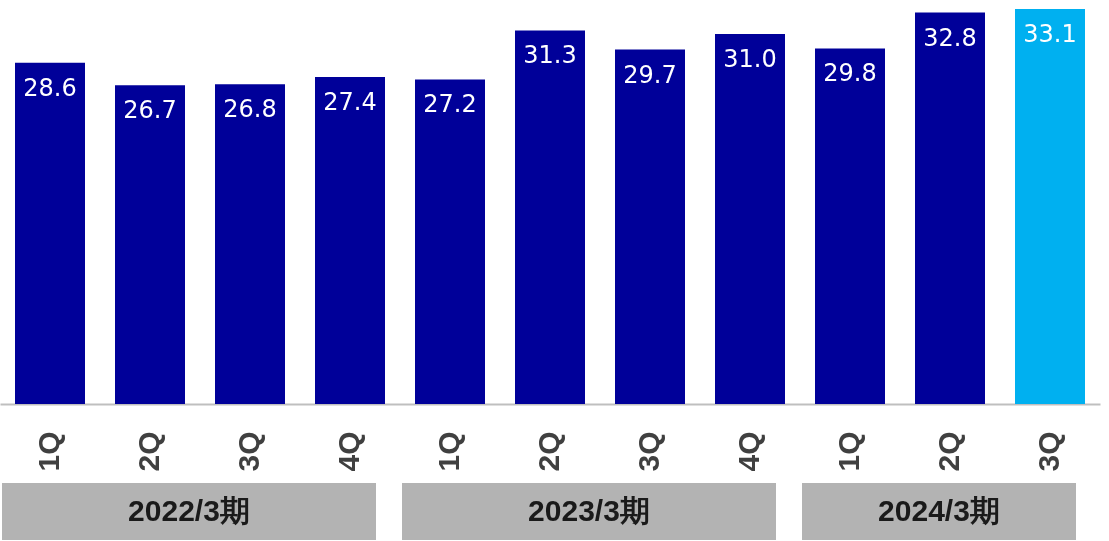  What do you see at coordinates (550, 55) in the screenshot?
I see `data-label: 31.3` at bounding box center [550, 55].